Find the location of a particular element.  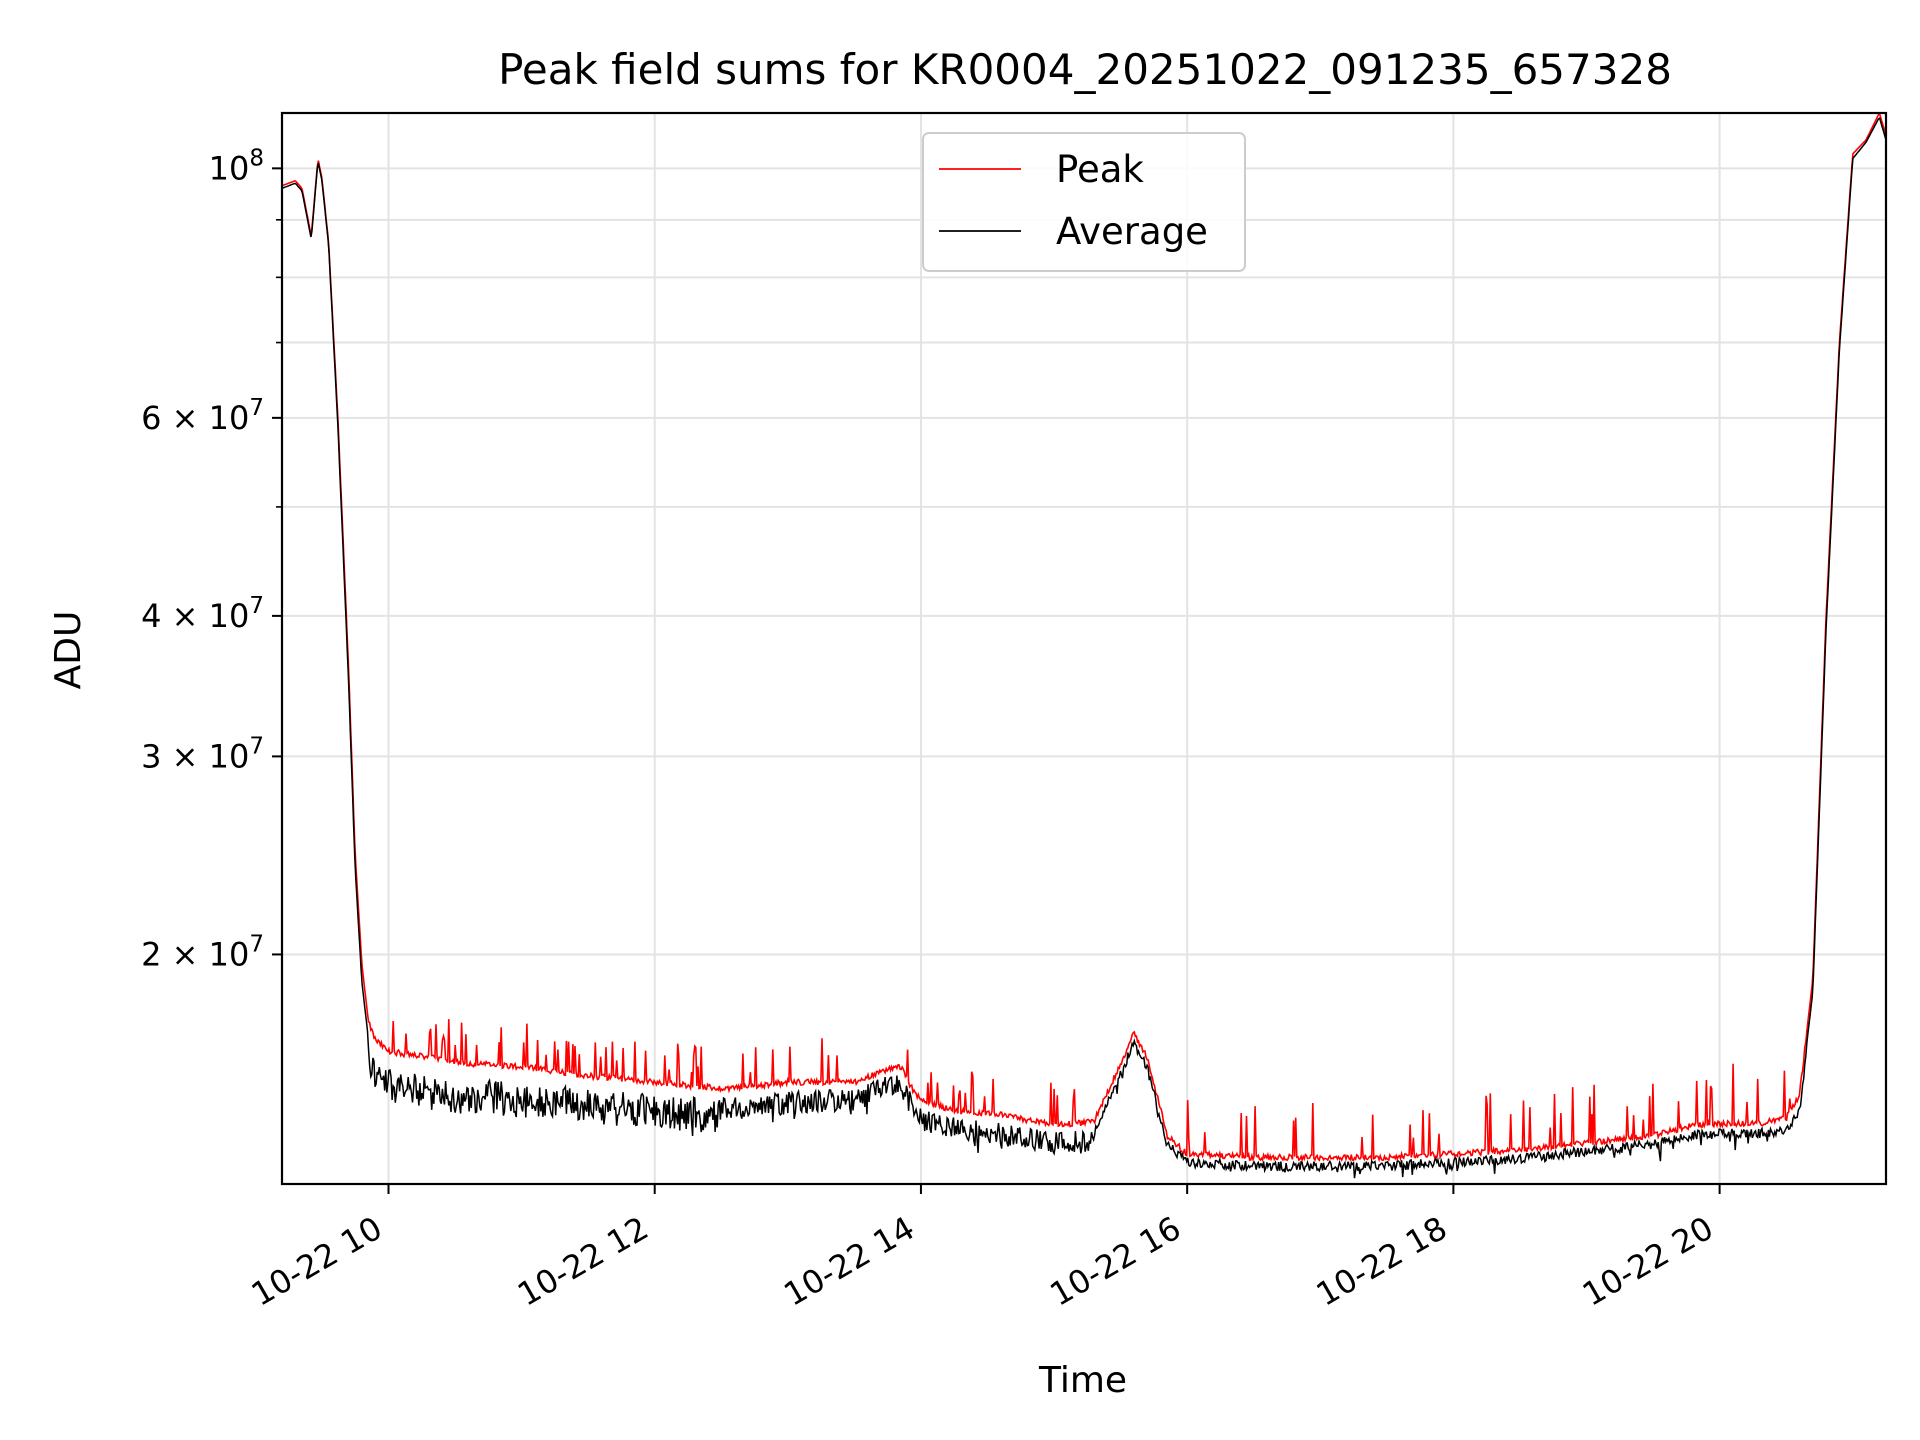

legend-label-average: Average is located at coordinates (1132, 231).